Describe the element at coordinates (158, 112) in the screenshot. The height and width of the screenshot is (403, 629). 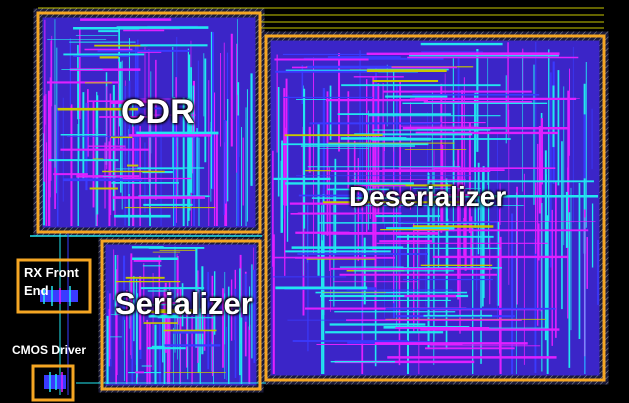
I see `cdr-label: CDR` at that location.